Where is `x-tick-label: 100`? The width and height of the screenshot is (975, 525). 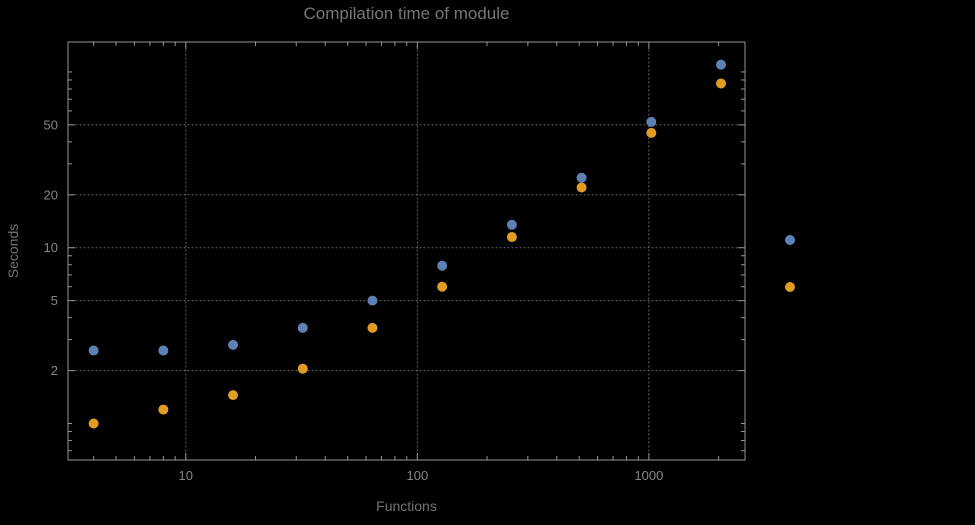 x-tick-label: 100 is located at coordinates (417, 475).